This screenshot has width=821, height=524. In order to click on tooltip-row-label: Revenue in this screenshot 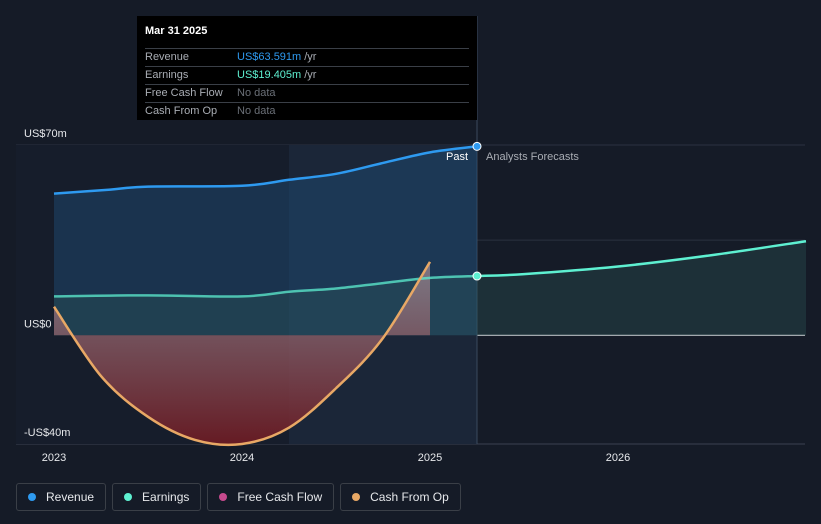, I will do `click(167, 57)`.